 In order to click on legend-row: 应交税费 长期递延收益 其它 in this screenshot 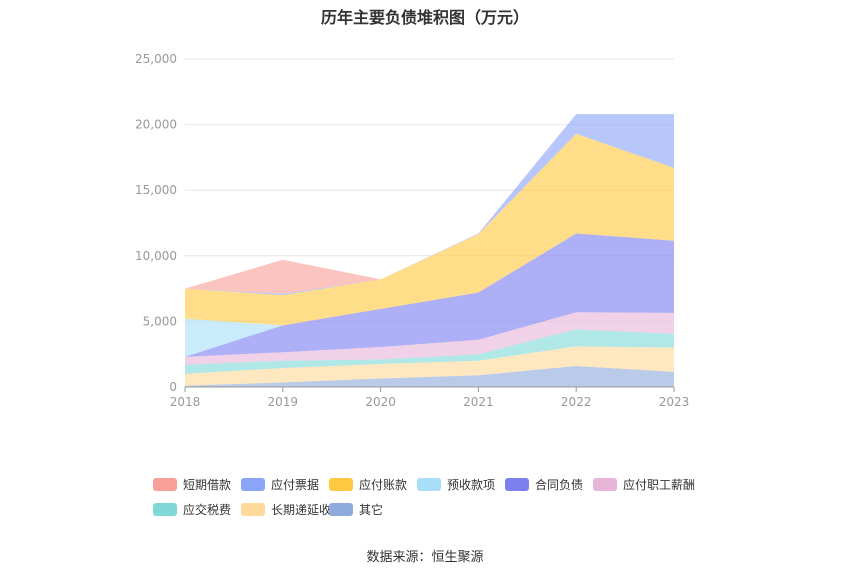, I will do `click(433, 509)`.